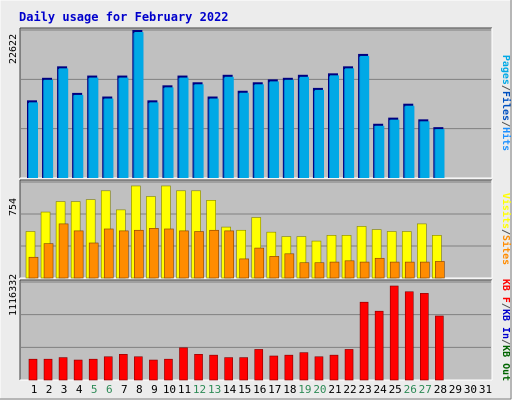 The height and width of the screenshot is (400, 512). I want to click on day-label: 14, so click(230, 389).